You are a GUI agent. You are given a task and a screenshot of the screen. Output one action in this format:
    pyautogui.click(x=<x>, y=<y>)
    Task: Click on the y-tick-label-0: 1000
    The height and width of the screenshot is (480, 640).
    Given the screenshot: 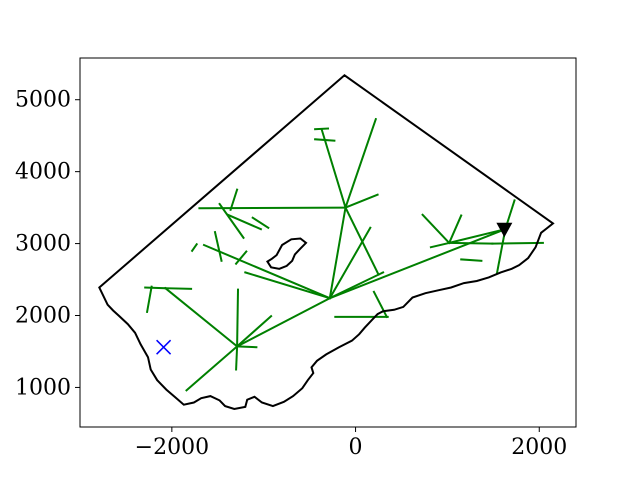 What is the action you would take?
    pyautogui.click(x=43, y=387)
    